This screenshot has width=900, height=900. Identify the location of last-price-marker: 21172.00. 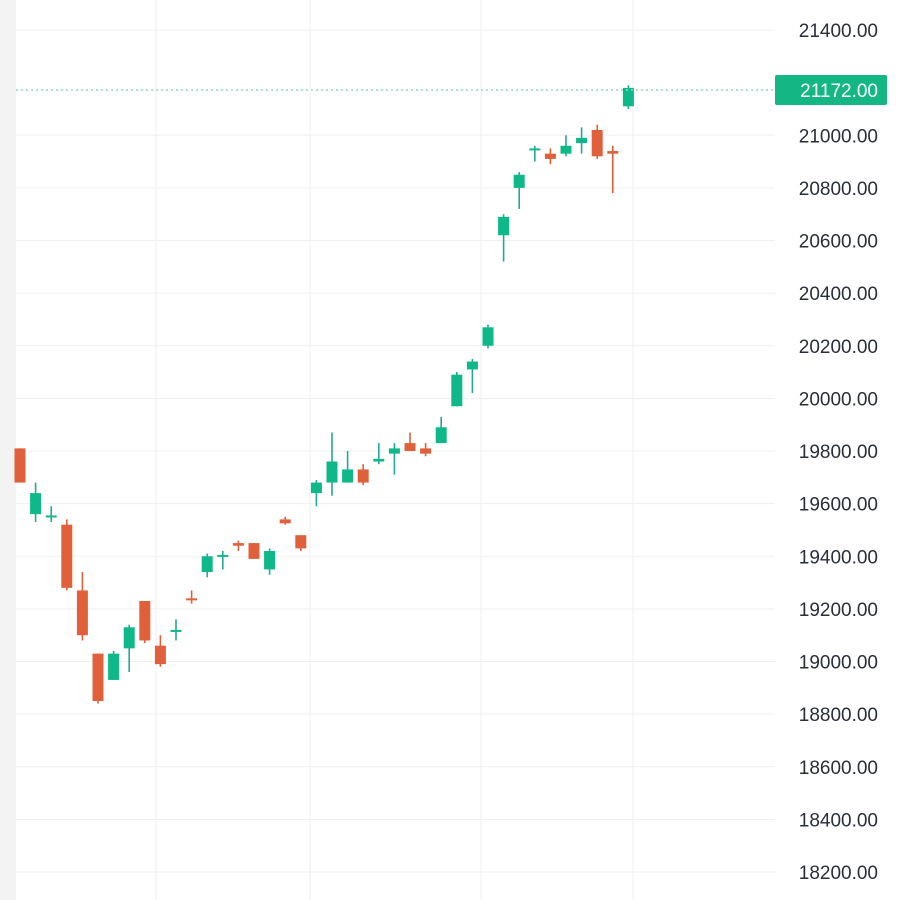
(451, 89).